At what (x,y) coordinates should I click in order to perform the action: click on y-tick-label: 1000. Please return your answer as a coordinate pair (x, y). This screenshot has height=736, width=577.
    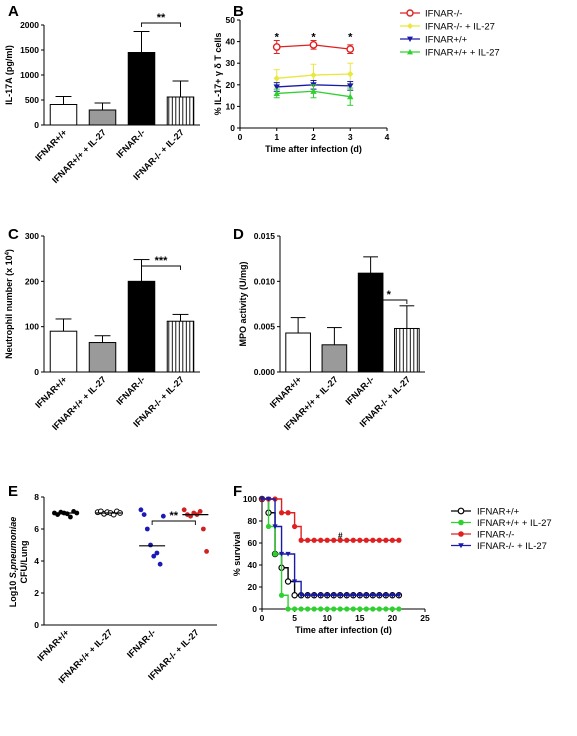
    Looking at the image, I should click on (29, 75).